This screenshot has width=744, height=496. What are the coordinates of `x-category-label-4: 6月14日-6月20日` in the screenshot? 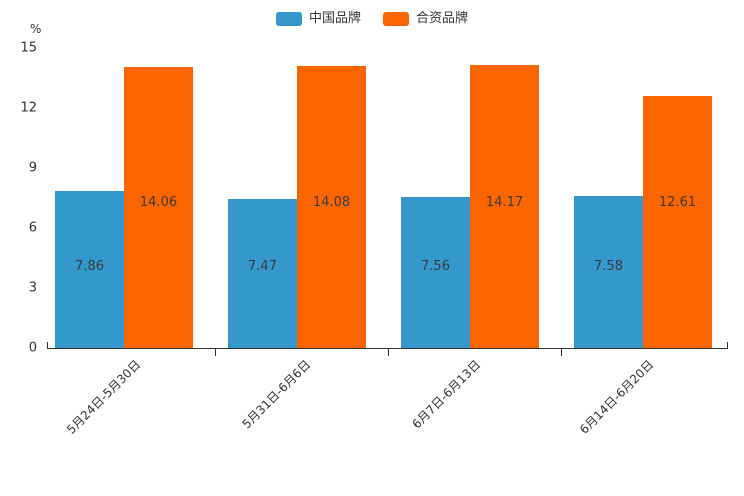 It's located at (617, 397).